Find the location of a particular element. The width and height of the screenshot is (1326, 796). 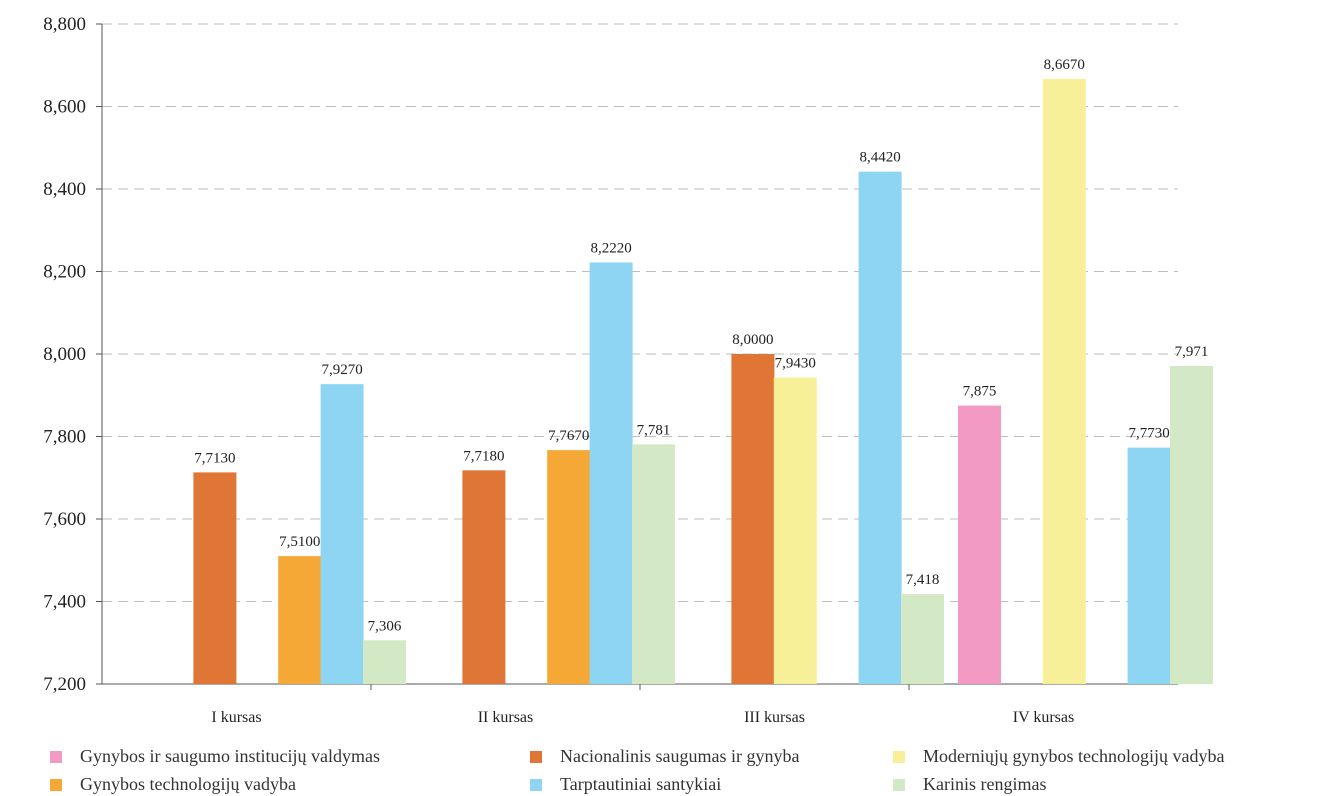

x-tick-label: I kursas is located at coordinates (236, 717).